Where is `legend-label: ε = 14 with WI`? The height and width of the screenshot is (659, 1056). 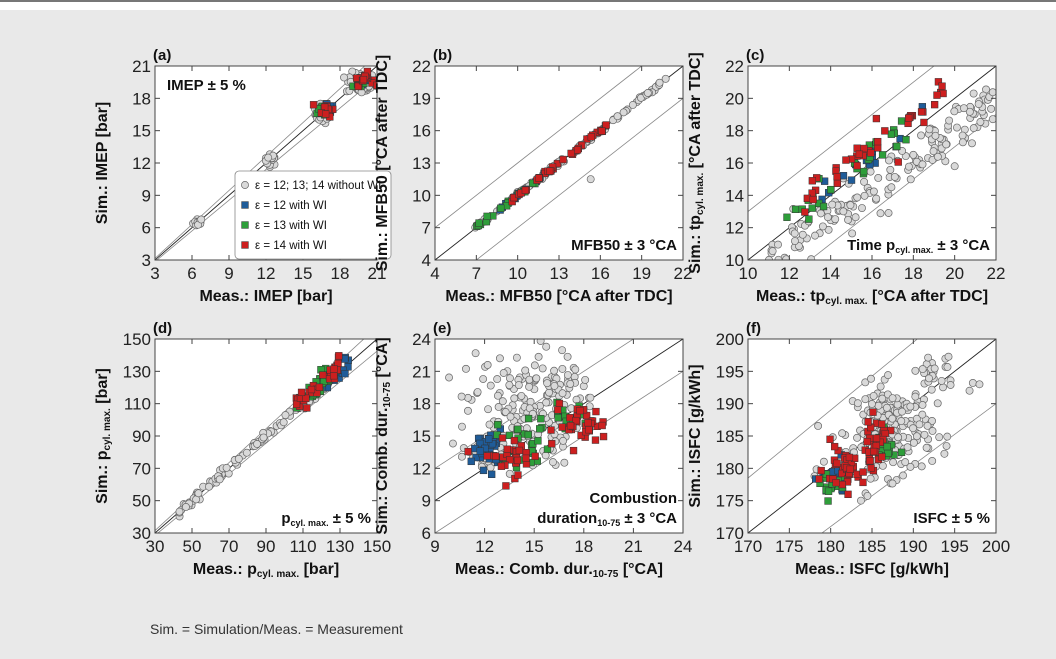 legend-label: ε = 14 with WI is located at coordinates (291, 246).